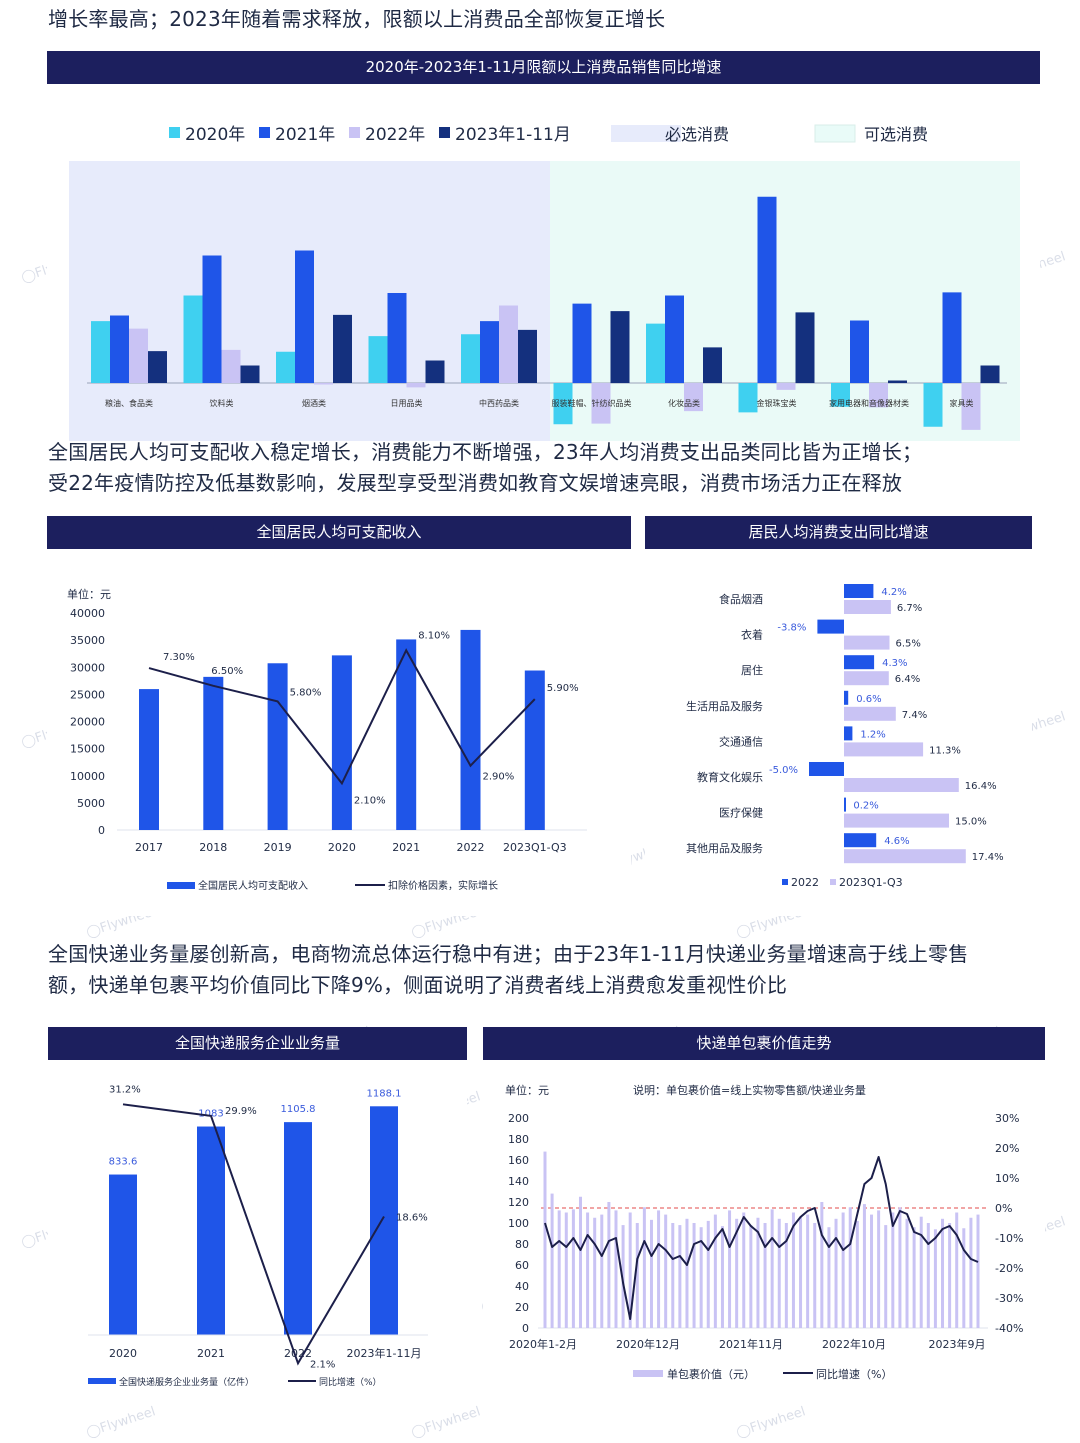  Describe the element at coordinates (724, 706) in the screenshot. I see `category-label: 生活用品及服务` at that location.